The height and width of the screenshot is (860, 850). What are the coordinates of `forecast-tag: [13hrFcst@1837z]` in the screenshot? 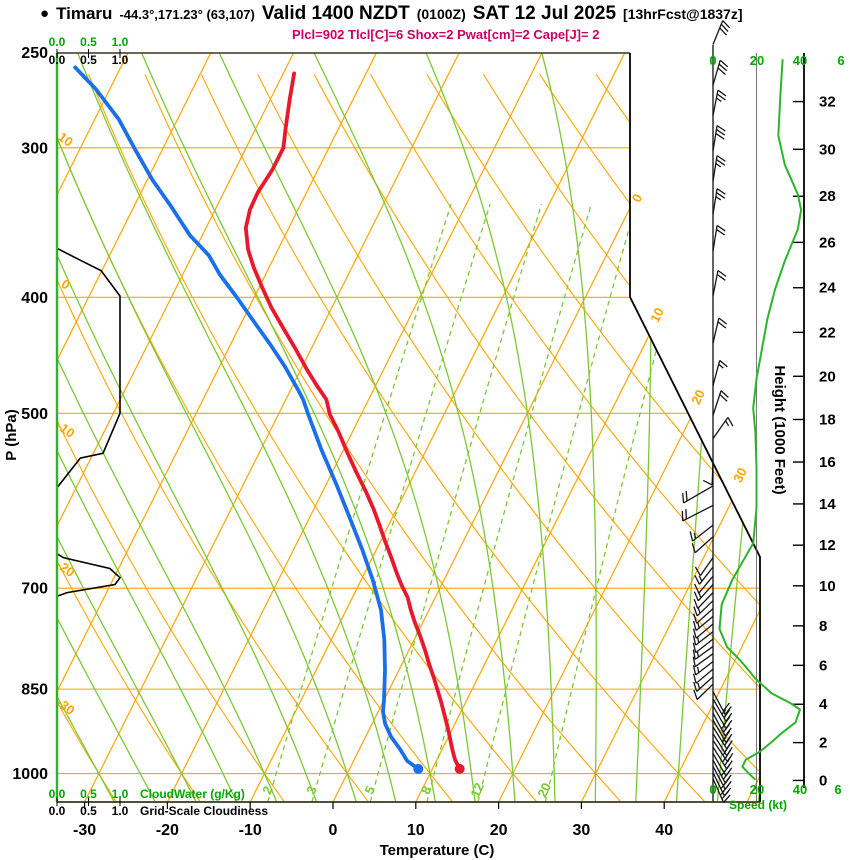 It's located at (683, 14).